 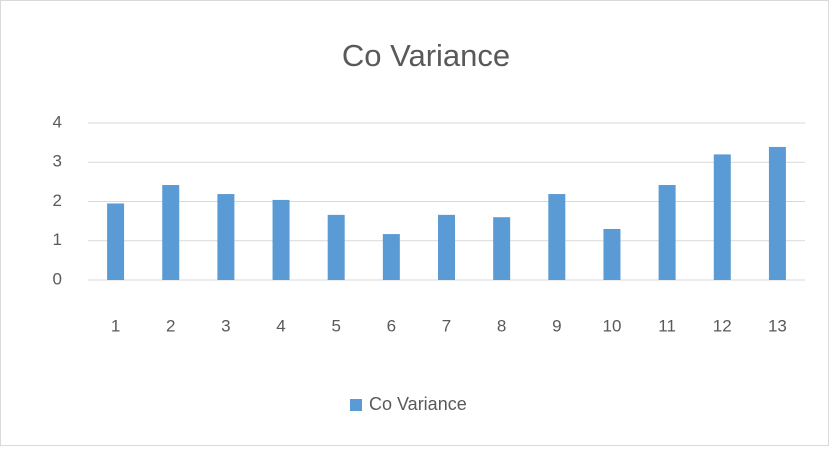 What do you see at coordinates (667, 325) in the screenshot?
I see `x-tick-label: 11` at bounding box center [667, 325].